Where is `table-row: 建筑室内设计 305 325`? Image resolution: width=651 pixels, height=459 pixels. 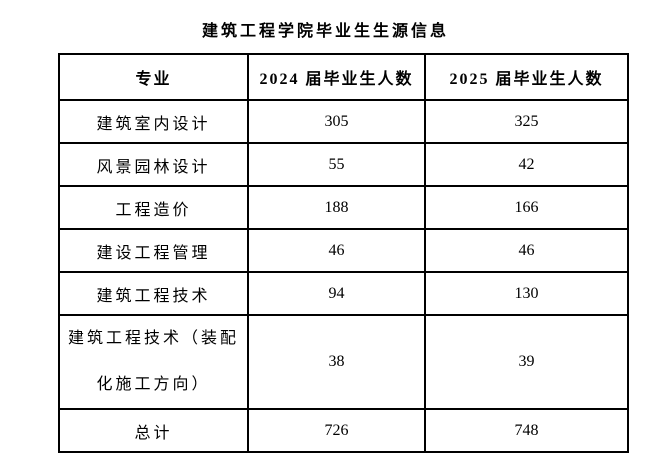
table-row: 建筑室内设计 305 325 is located at coordinates (343, 121).